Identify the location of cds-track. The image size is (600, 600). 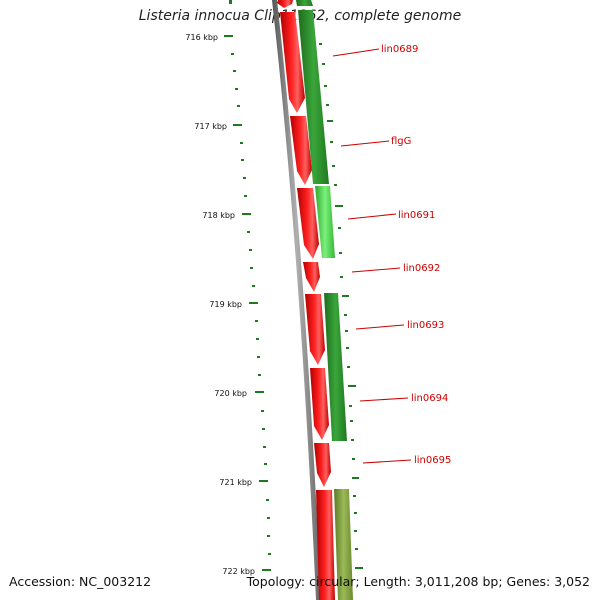
(306, 300).